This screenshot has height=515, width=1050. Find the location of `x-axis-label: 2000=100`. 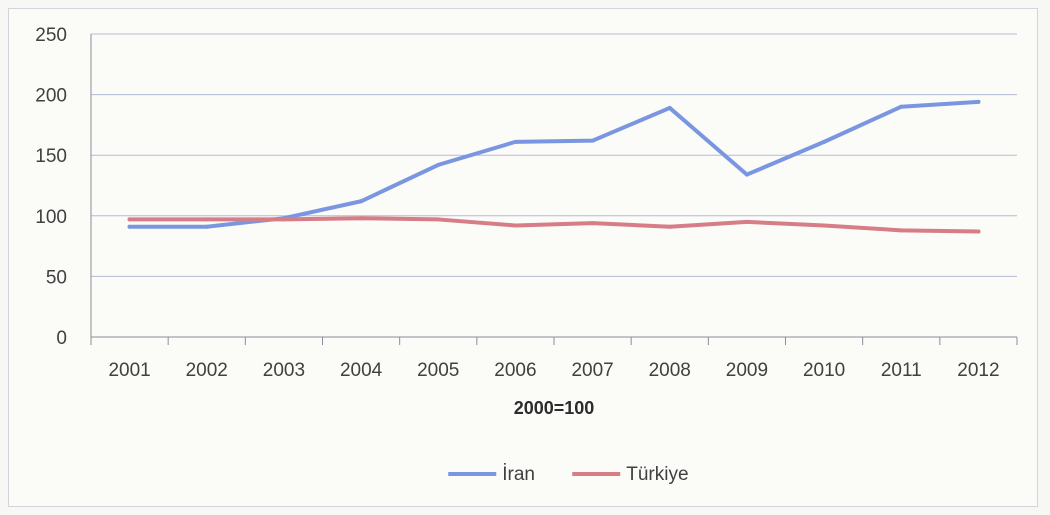

x-axis-label: 2000=100 is located at coordinates (554, 408).